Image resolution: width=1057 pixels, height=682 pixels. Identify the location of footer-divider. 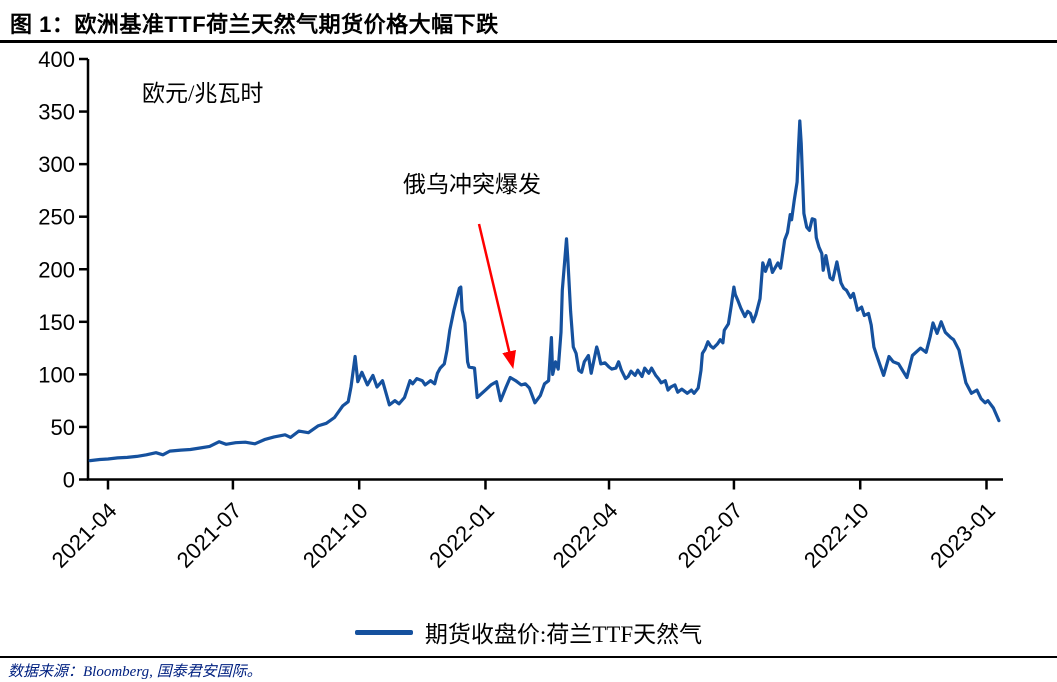
(528, 657).